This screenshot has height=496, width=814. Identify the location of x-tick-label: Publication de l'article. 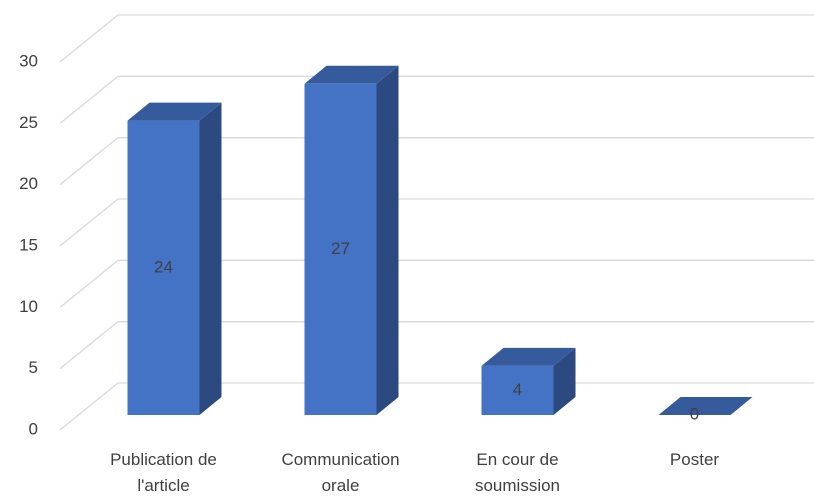
(163, 472).